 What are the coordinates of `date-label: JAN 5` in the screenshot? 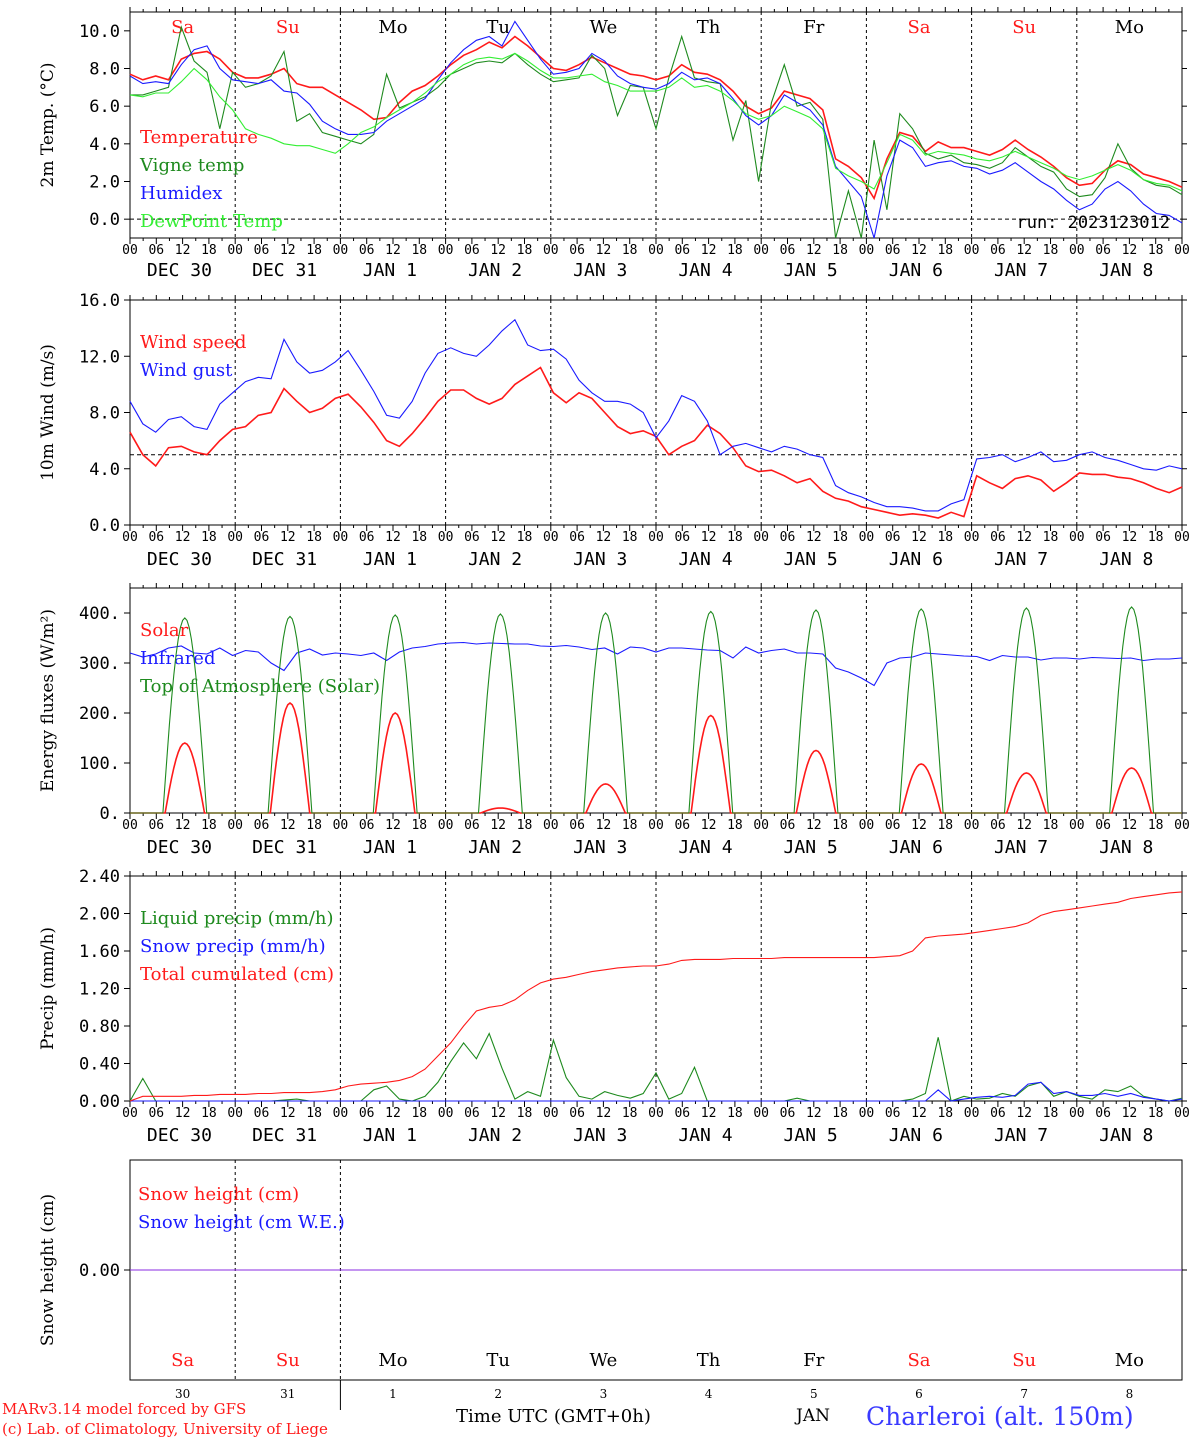 It's located at (811, 270).